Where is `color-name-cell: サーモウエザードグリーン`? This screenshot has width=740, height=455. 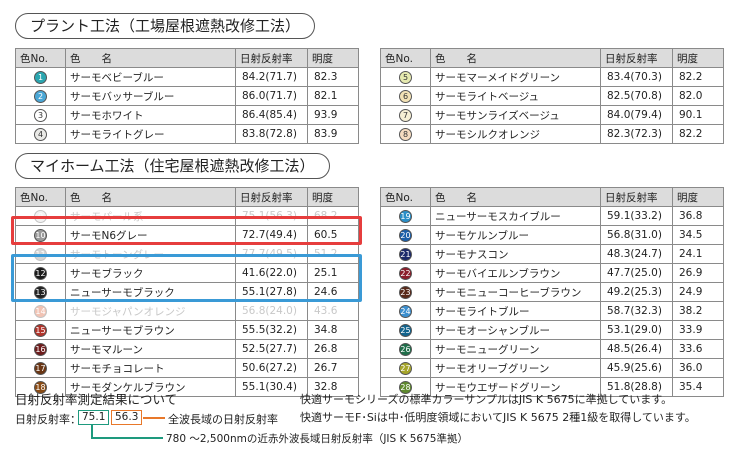 color-name-cell: サーモウエザードグリーン is located at coordinates (515, 387).